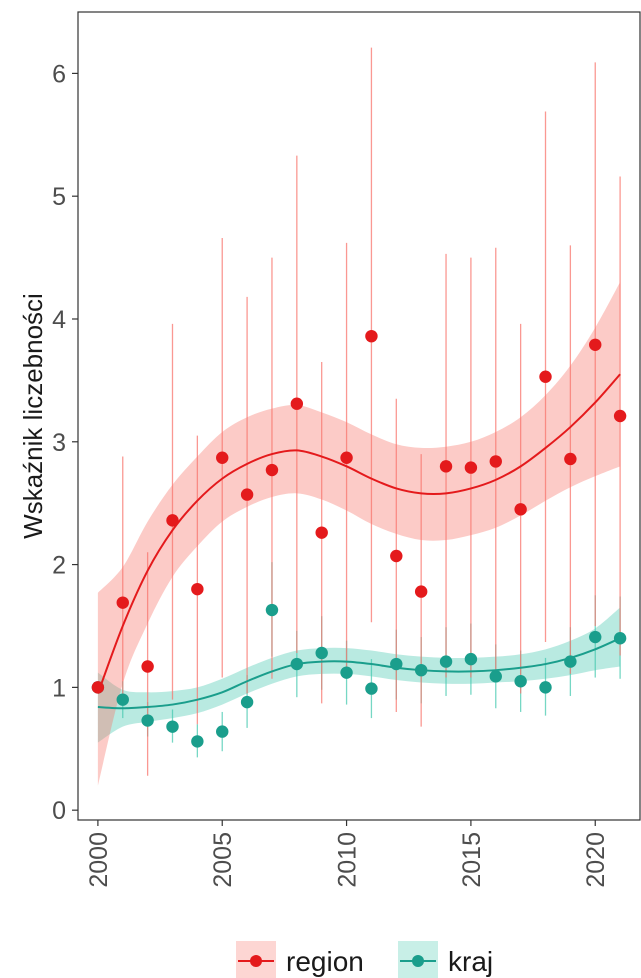  I want to click on x-axis: 2000 2005 2010 2015 2020, so click(347, 854).